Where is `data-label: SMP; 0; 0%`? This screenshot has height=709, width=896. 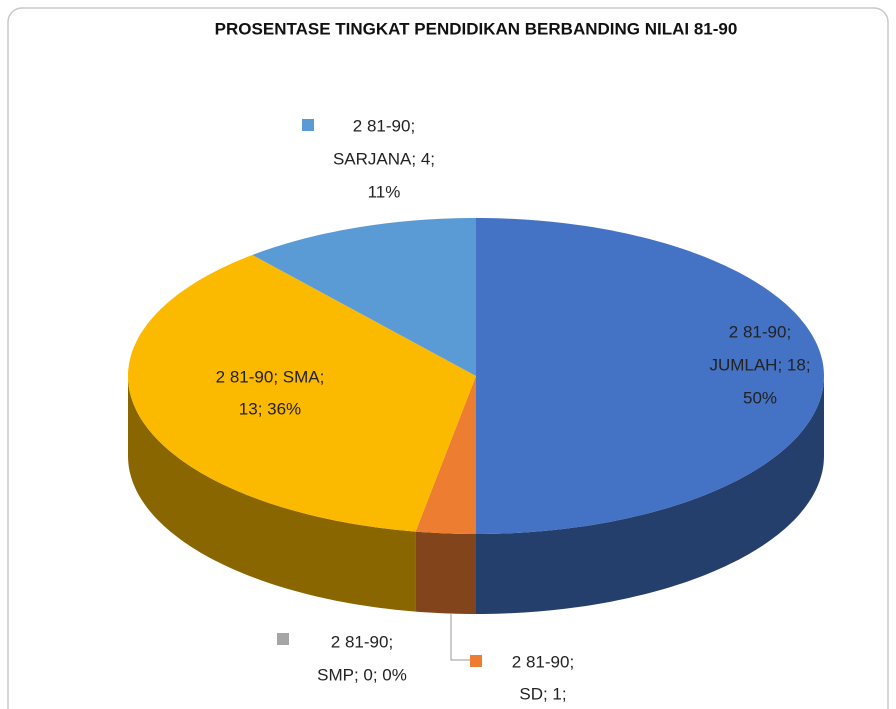 data-label: SMP; 0; 0% is located at coordinates (362, 674).